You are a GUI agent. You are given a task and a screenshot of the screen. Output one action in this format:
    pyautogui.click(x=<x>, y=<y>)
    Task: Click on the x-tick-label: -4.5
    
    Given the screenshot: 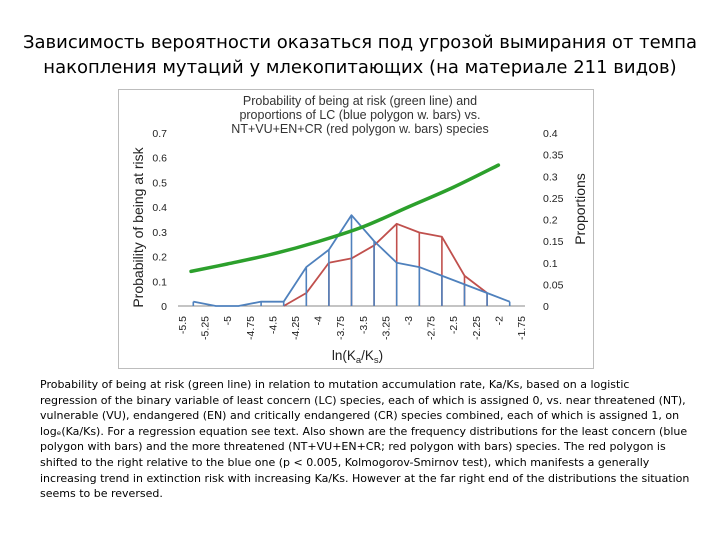 What is the action you would take?
    pyautogui.click(x=273, y=325)
    